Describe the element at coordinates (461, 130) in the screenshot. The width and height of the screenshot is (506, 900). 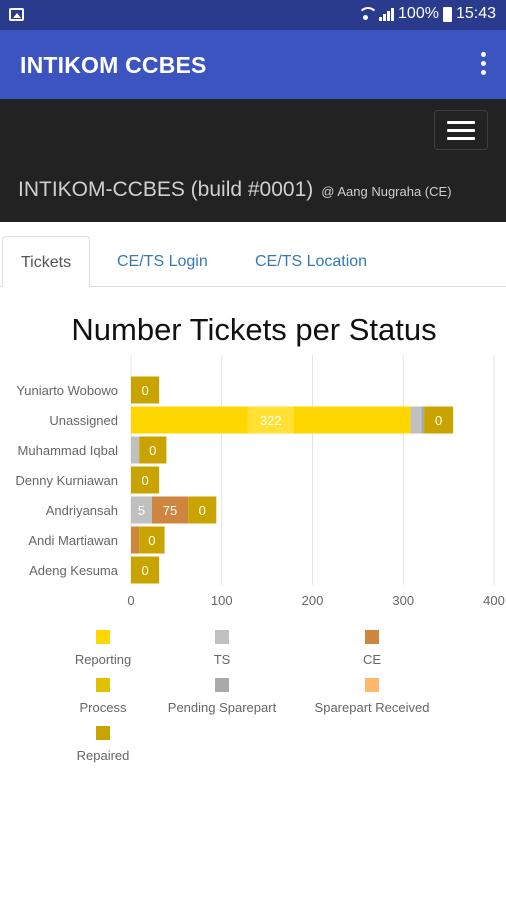
I see `menu-toggle-button` at that location.